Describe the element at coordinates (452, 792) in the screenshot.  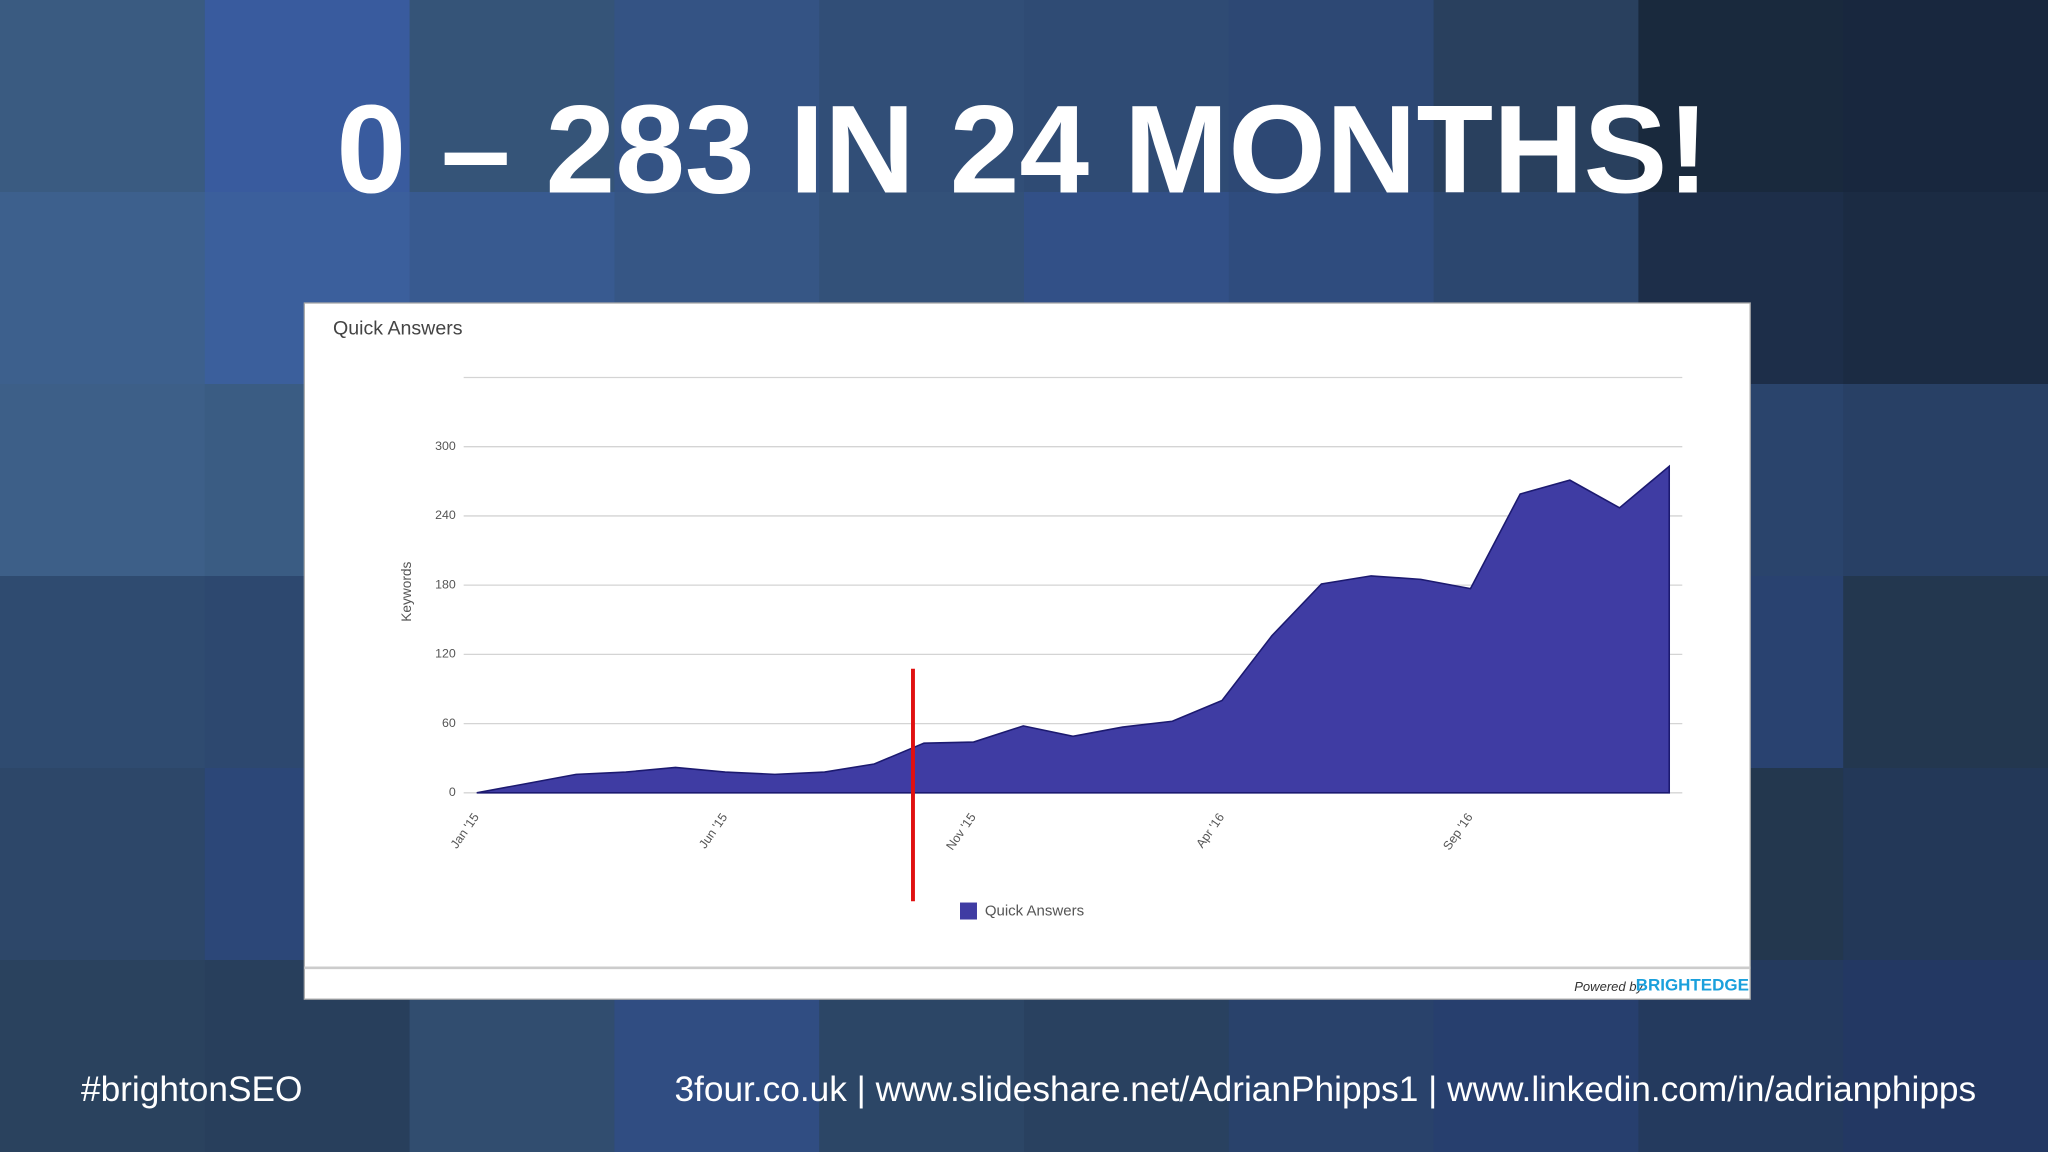
I see `y-tick-label: 0` at that location.